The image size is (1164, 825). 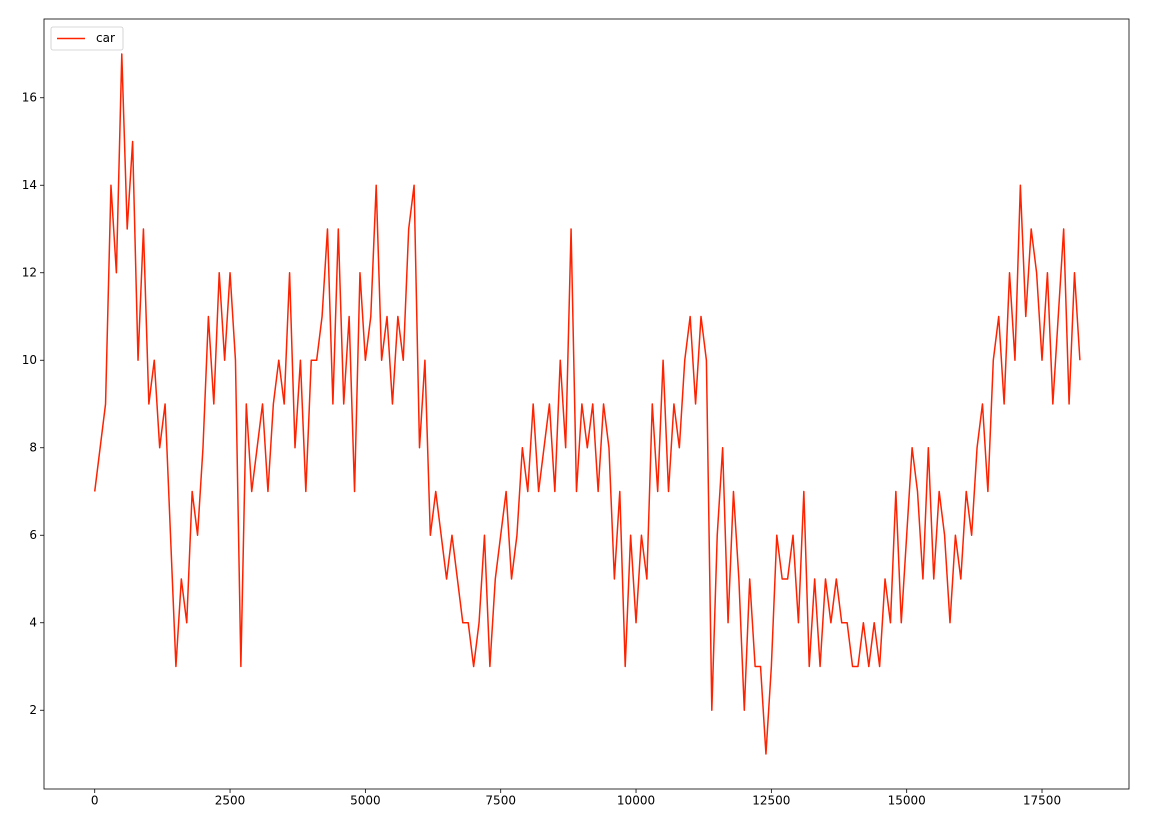 What do you see at coordinates (29, 185) in the screenshot?
I see `y-tick-label: 14` at bounding box center [29, 185].